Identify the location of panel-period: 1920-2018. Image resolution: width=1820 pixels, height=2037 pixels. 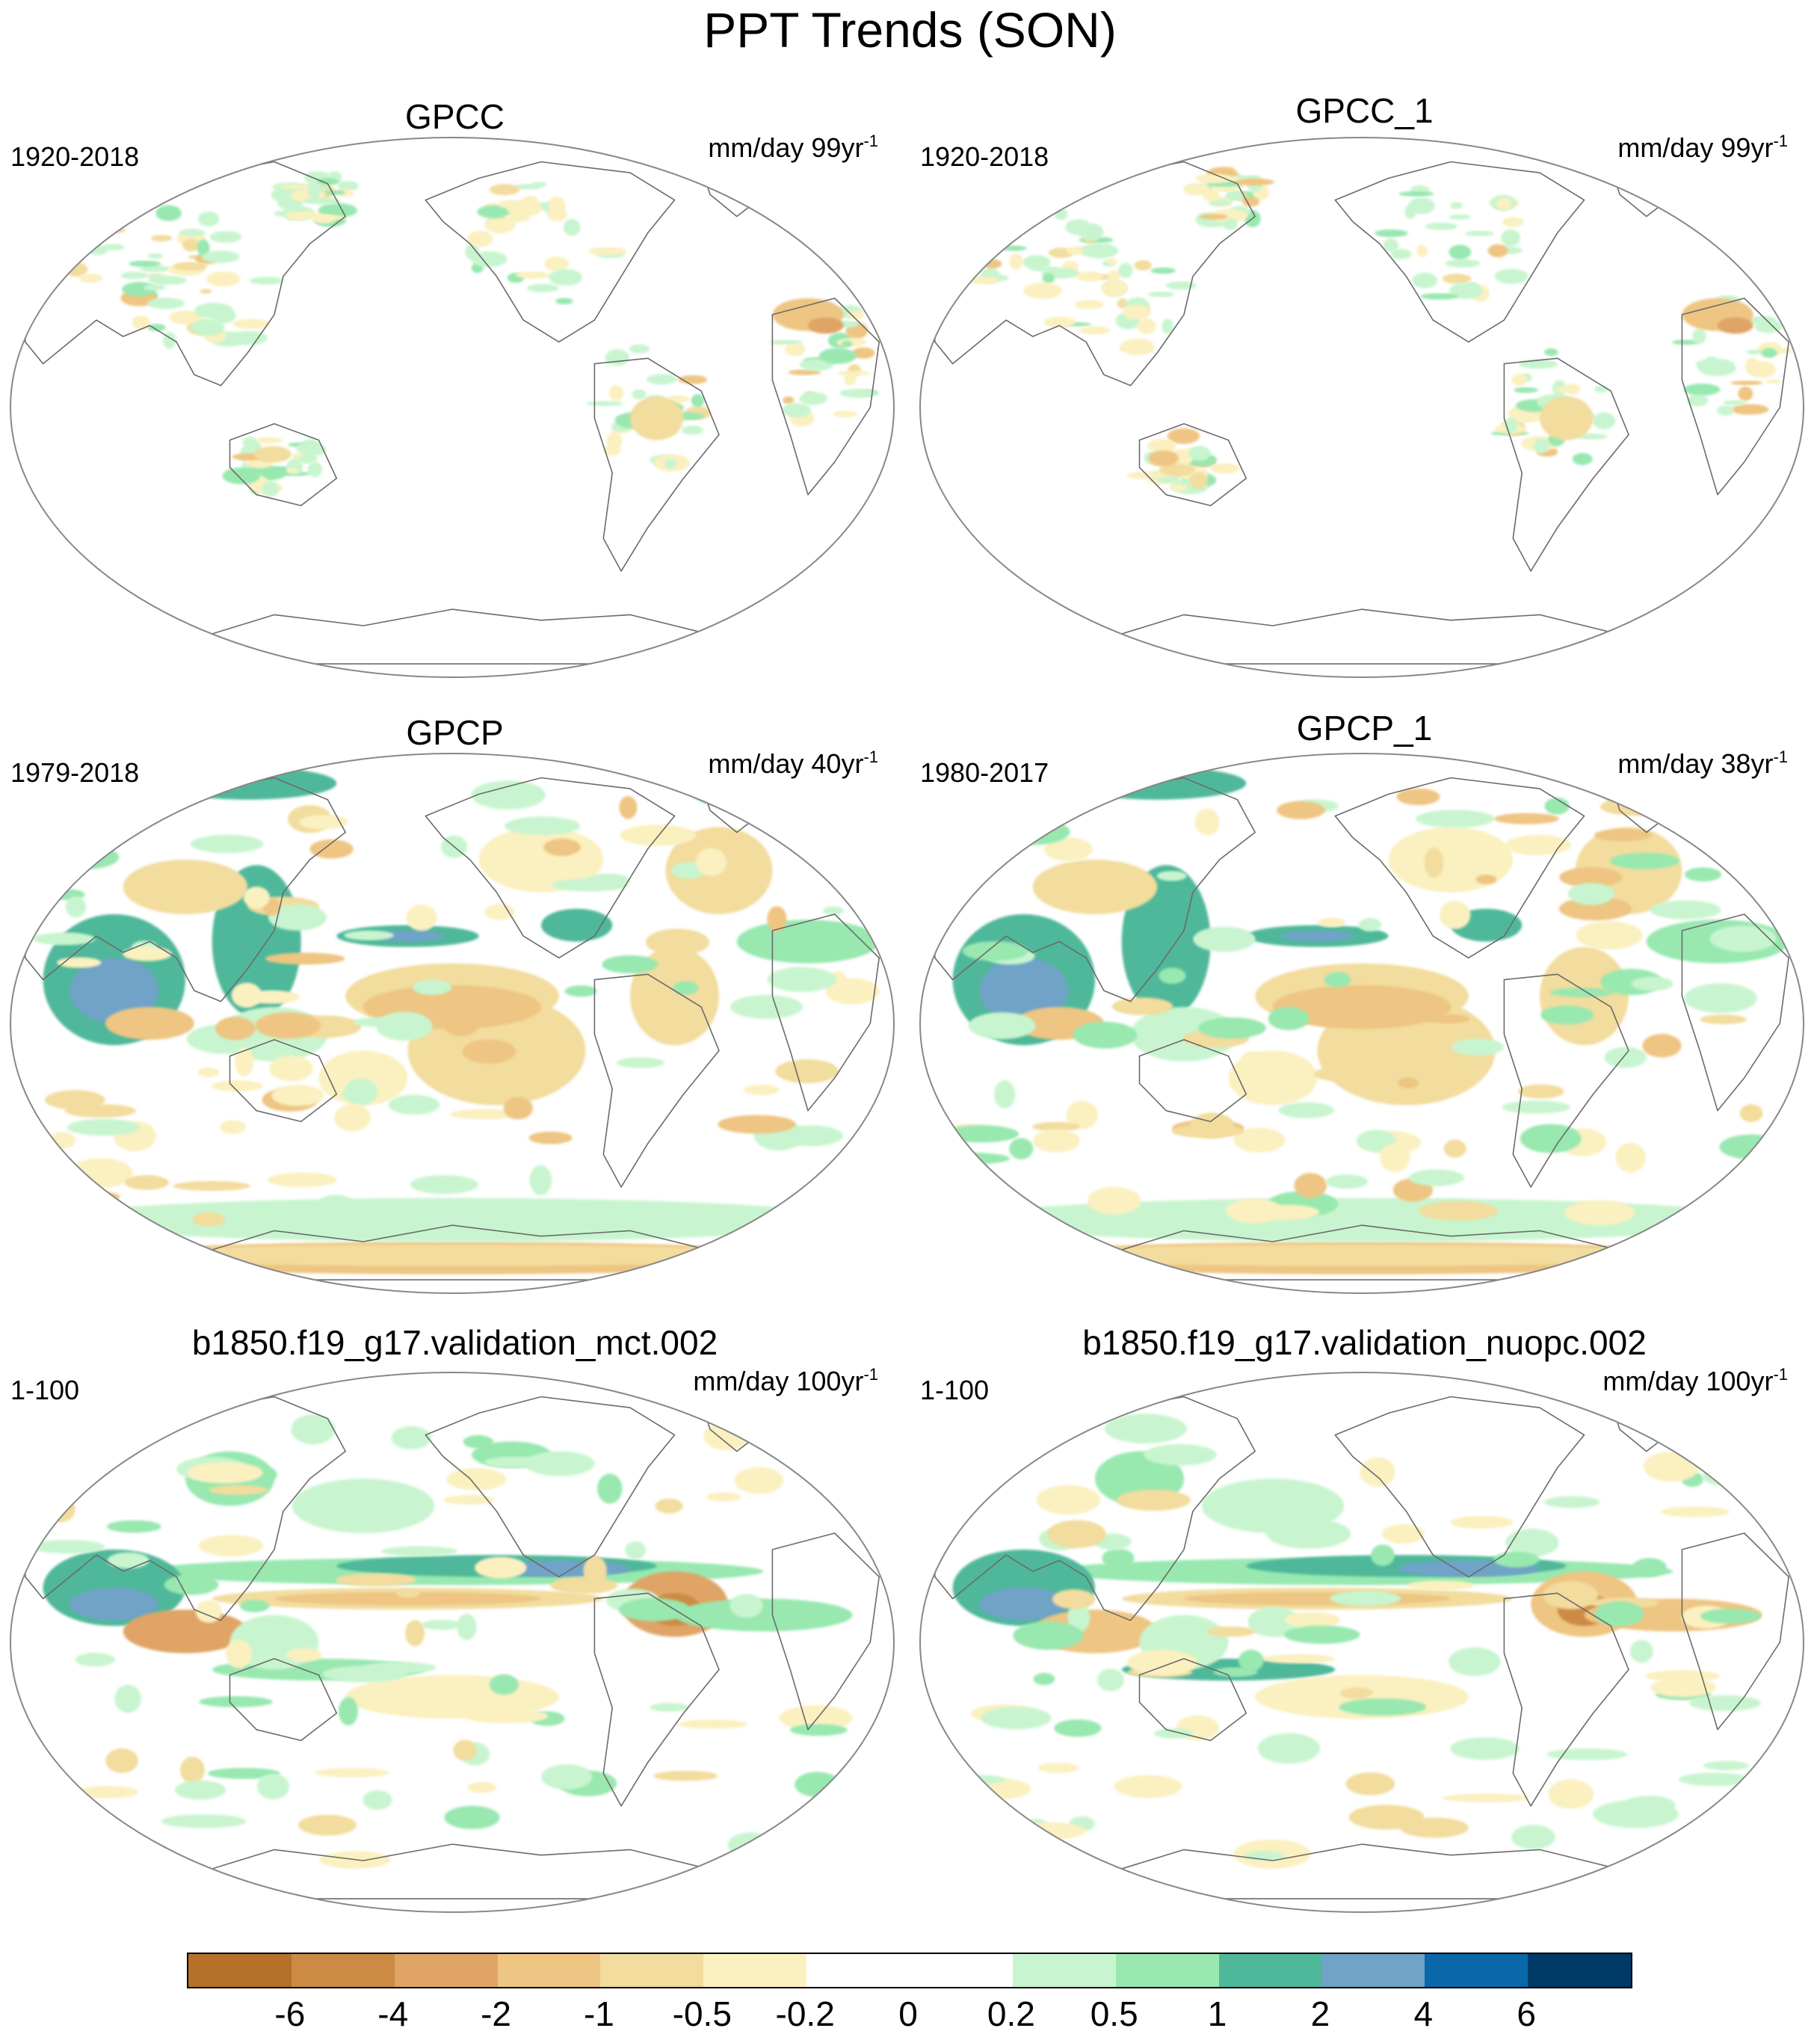
(75, 156).